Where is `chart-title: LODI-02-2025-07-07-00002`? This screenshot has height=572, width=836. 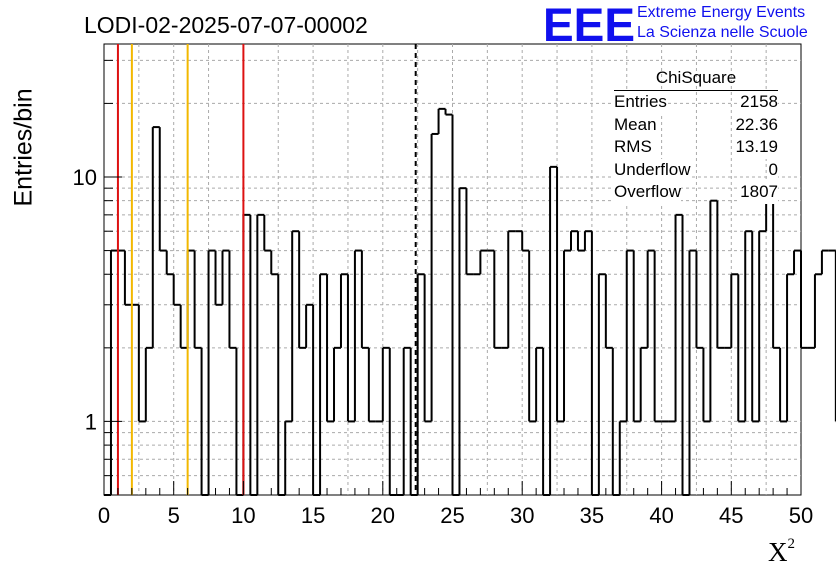
chart-title: LODI-02-2025-07-07-00002 is located at coordinates (226, 25).